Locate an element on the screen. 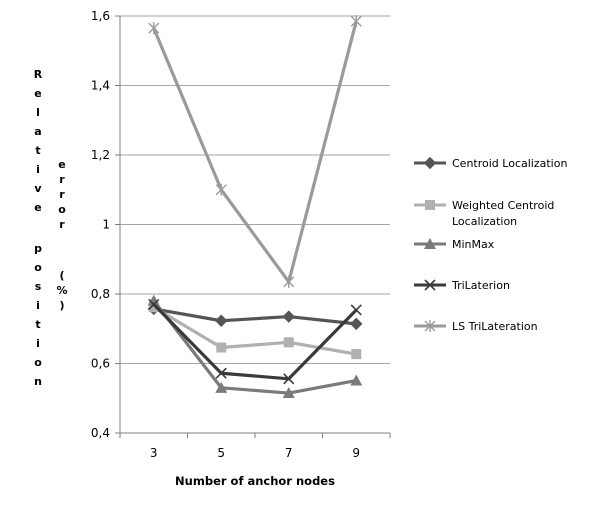 The width and height of the screenshot is (608, 506). y-axis-ticks: 0,4 0,6 0,8 1 1,2 1,4 1,6 is located at coordinates (105, 224).